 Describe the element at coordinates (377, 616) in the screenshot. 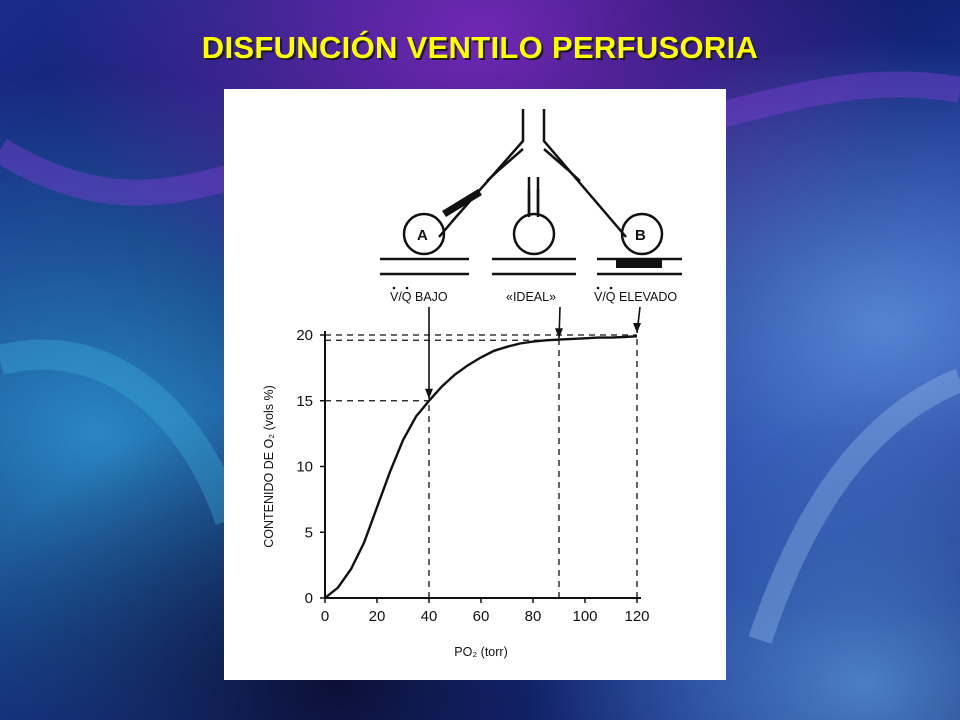

I see `x-tick-label: 20` at that location.